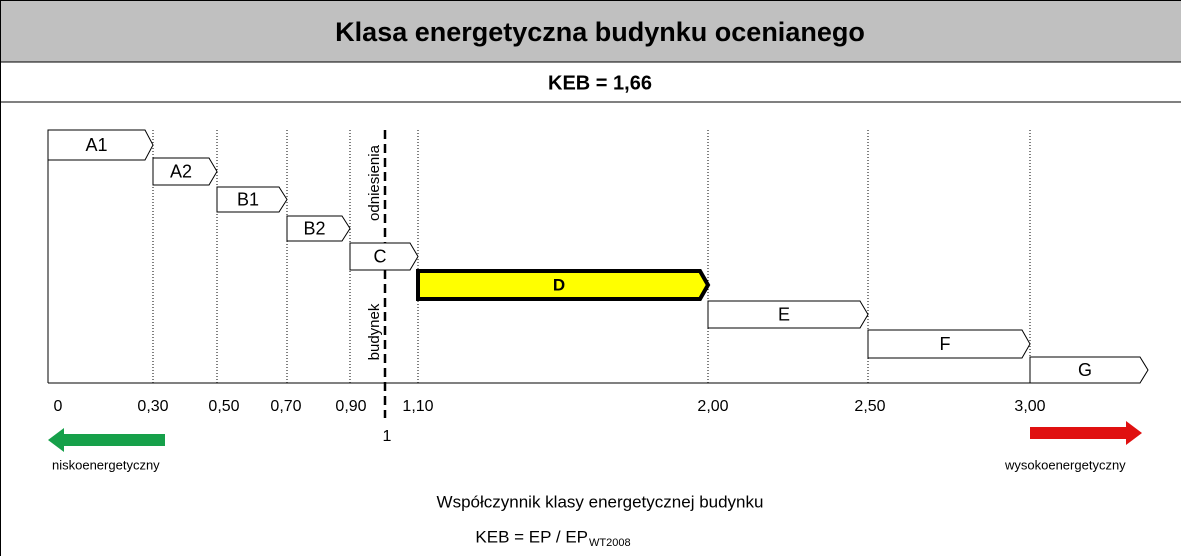 The height and width of the screenshot is (556, 1181). Describe the element at coordinates (106, 464) in the screenshot. I see `low-label: niskoenergetyczny` at that location.